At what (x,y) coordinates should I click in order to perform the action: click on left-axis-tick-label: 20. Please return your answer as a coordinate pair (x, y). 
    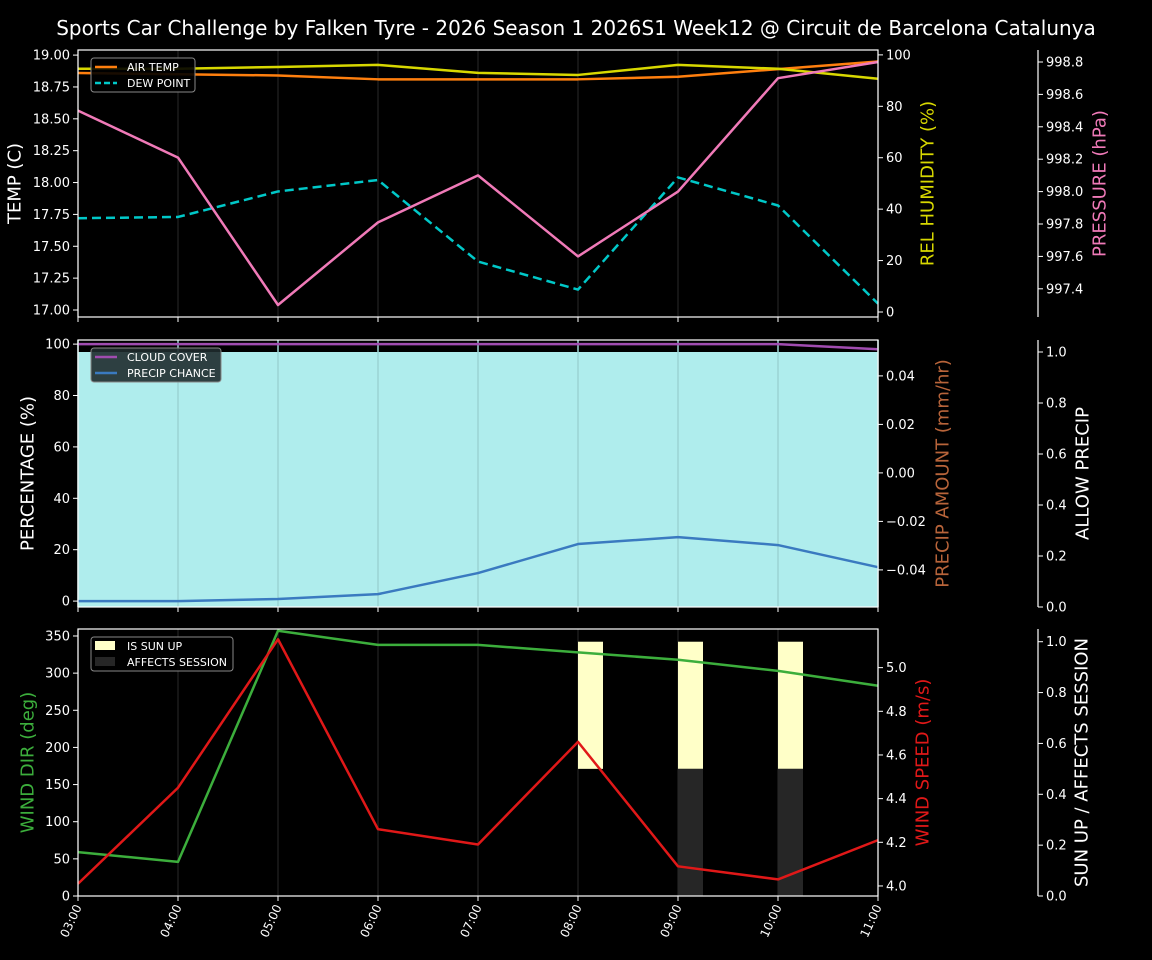
    Looking at the image, I should click on (61, 550).